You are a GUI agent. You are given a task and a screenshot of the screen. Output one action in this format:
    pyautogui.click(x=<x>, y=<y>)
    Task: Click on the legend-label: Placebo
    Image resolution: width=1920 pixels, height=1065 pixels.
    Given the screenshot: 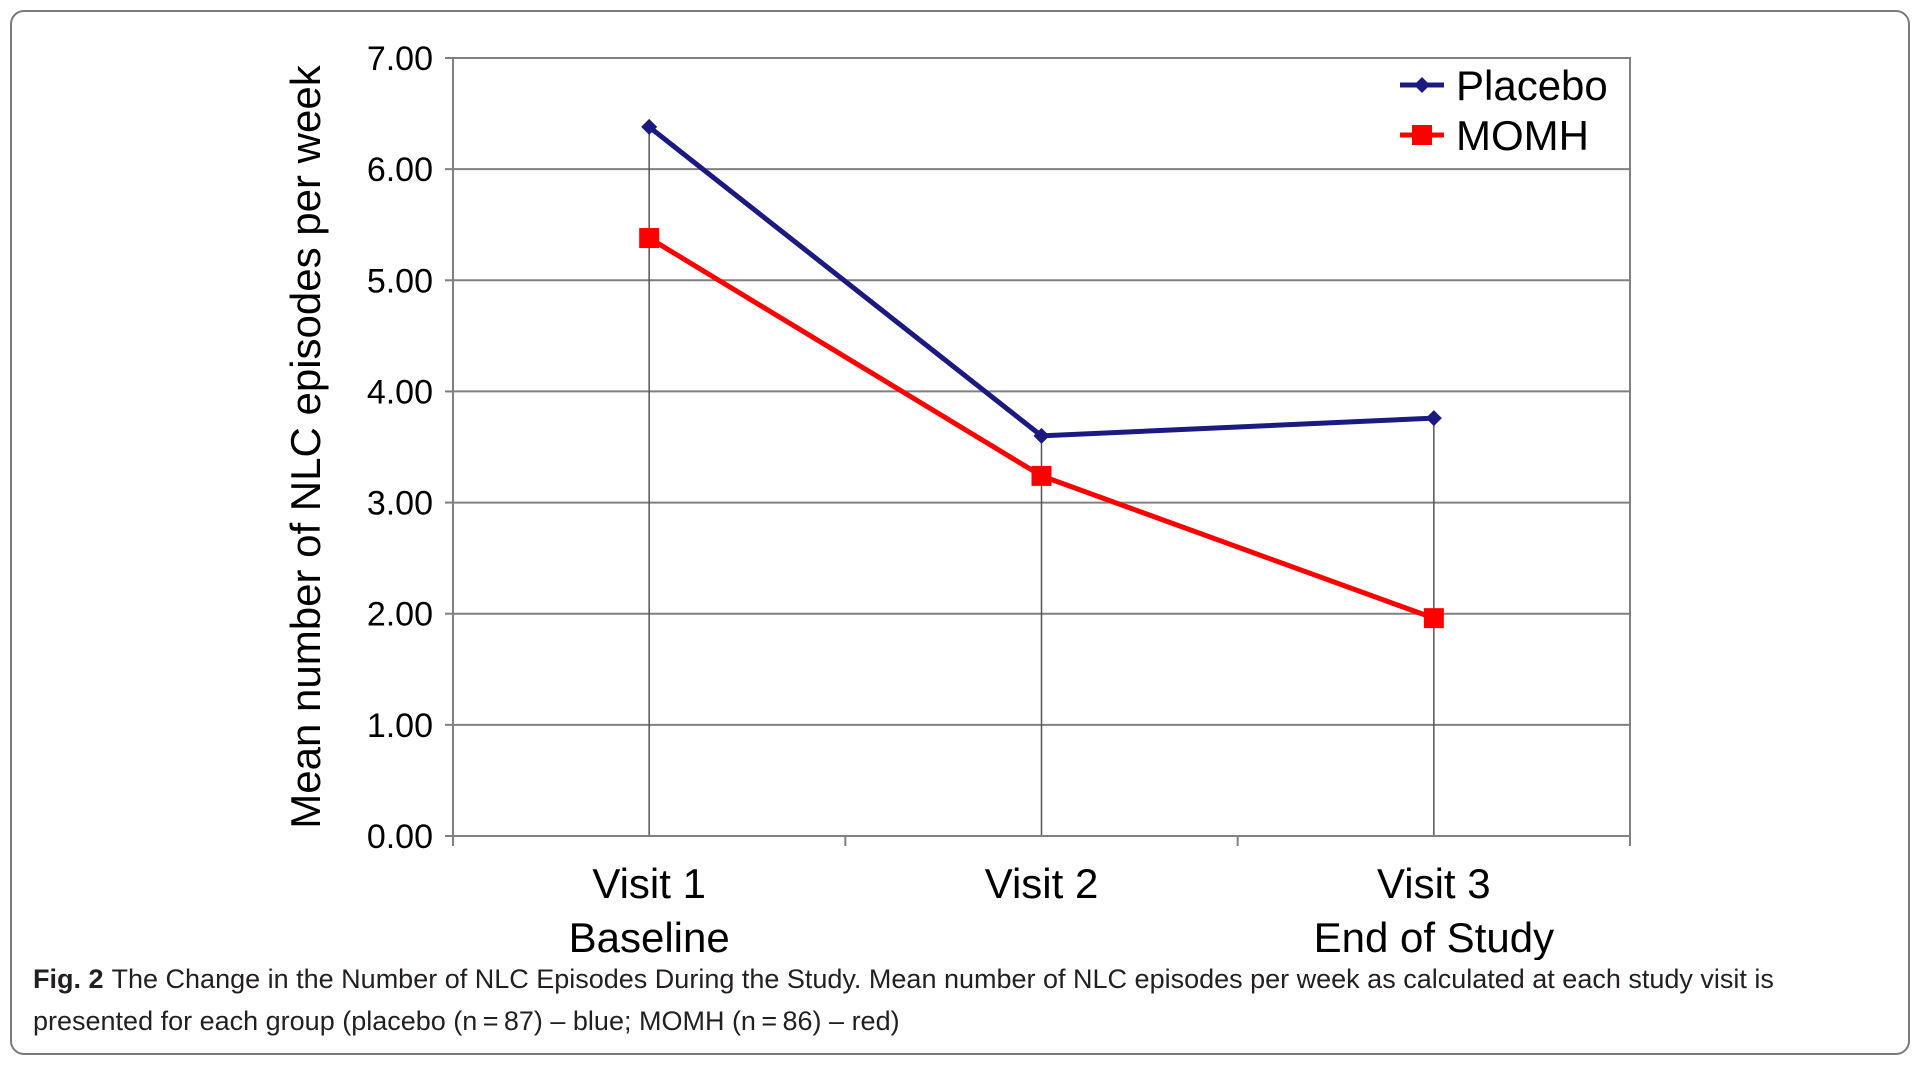 What is the action you would take?
    pyautogui.click(x=1532, y=85)
    